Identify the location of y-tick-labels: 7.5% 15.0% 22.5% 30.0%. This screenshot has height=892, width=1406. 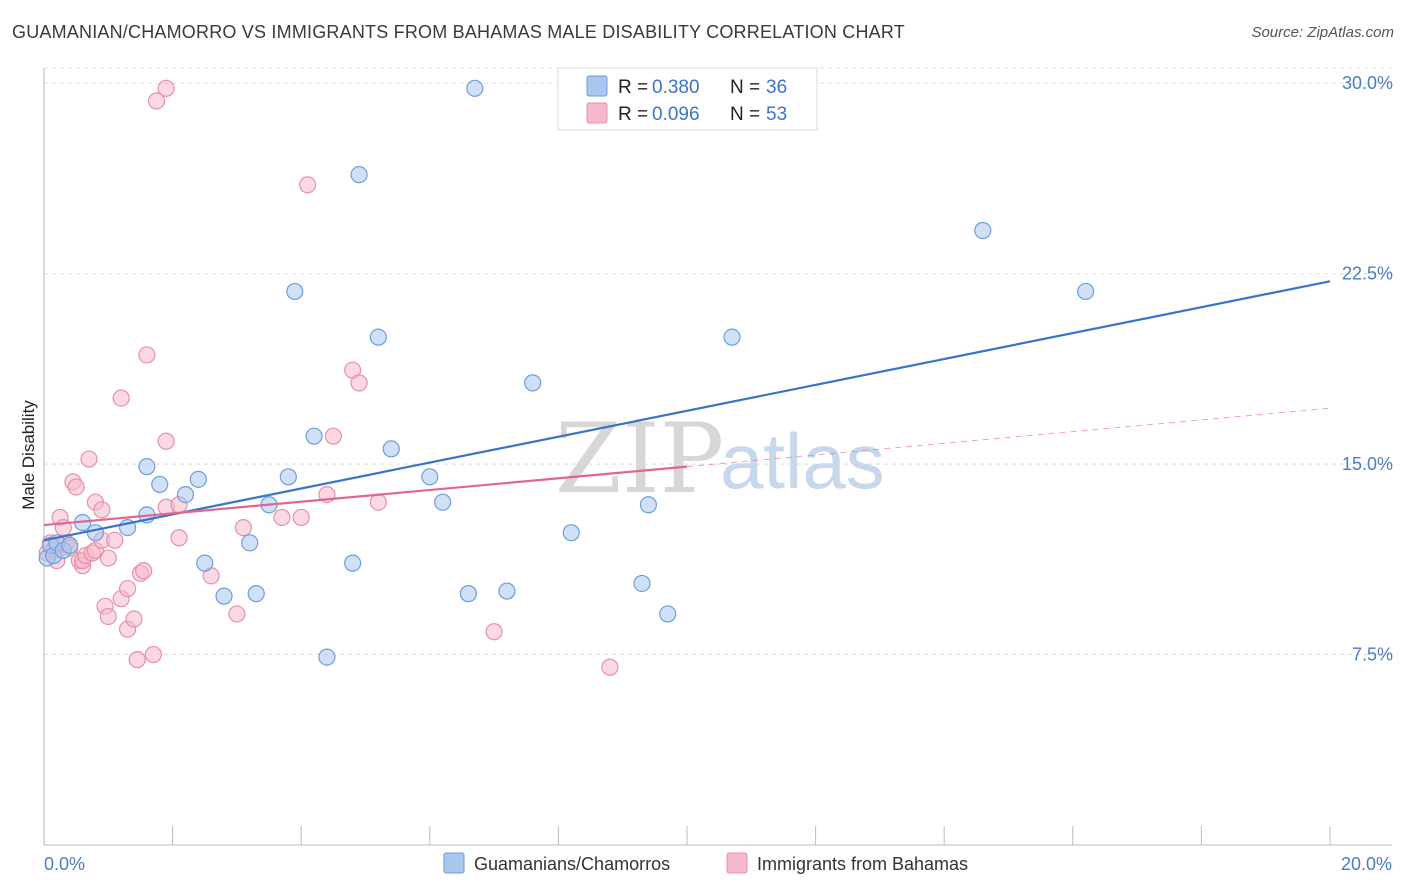
(1367, 368).